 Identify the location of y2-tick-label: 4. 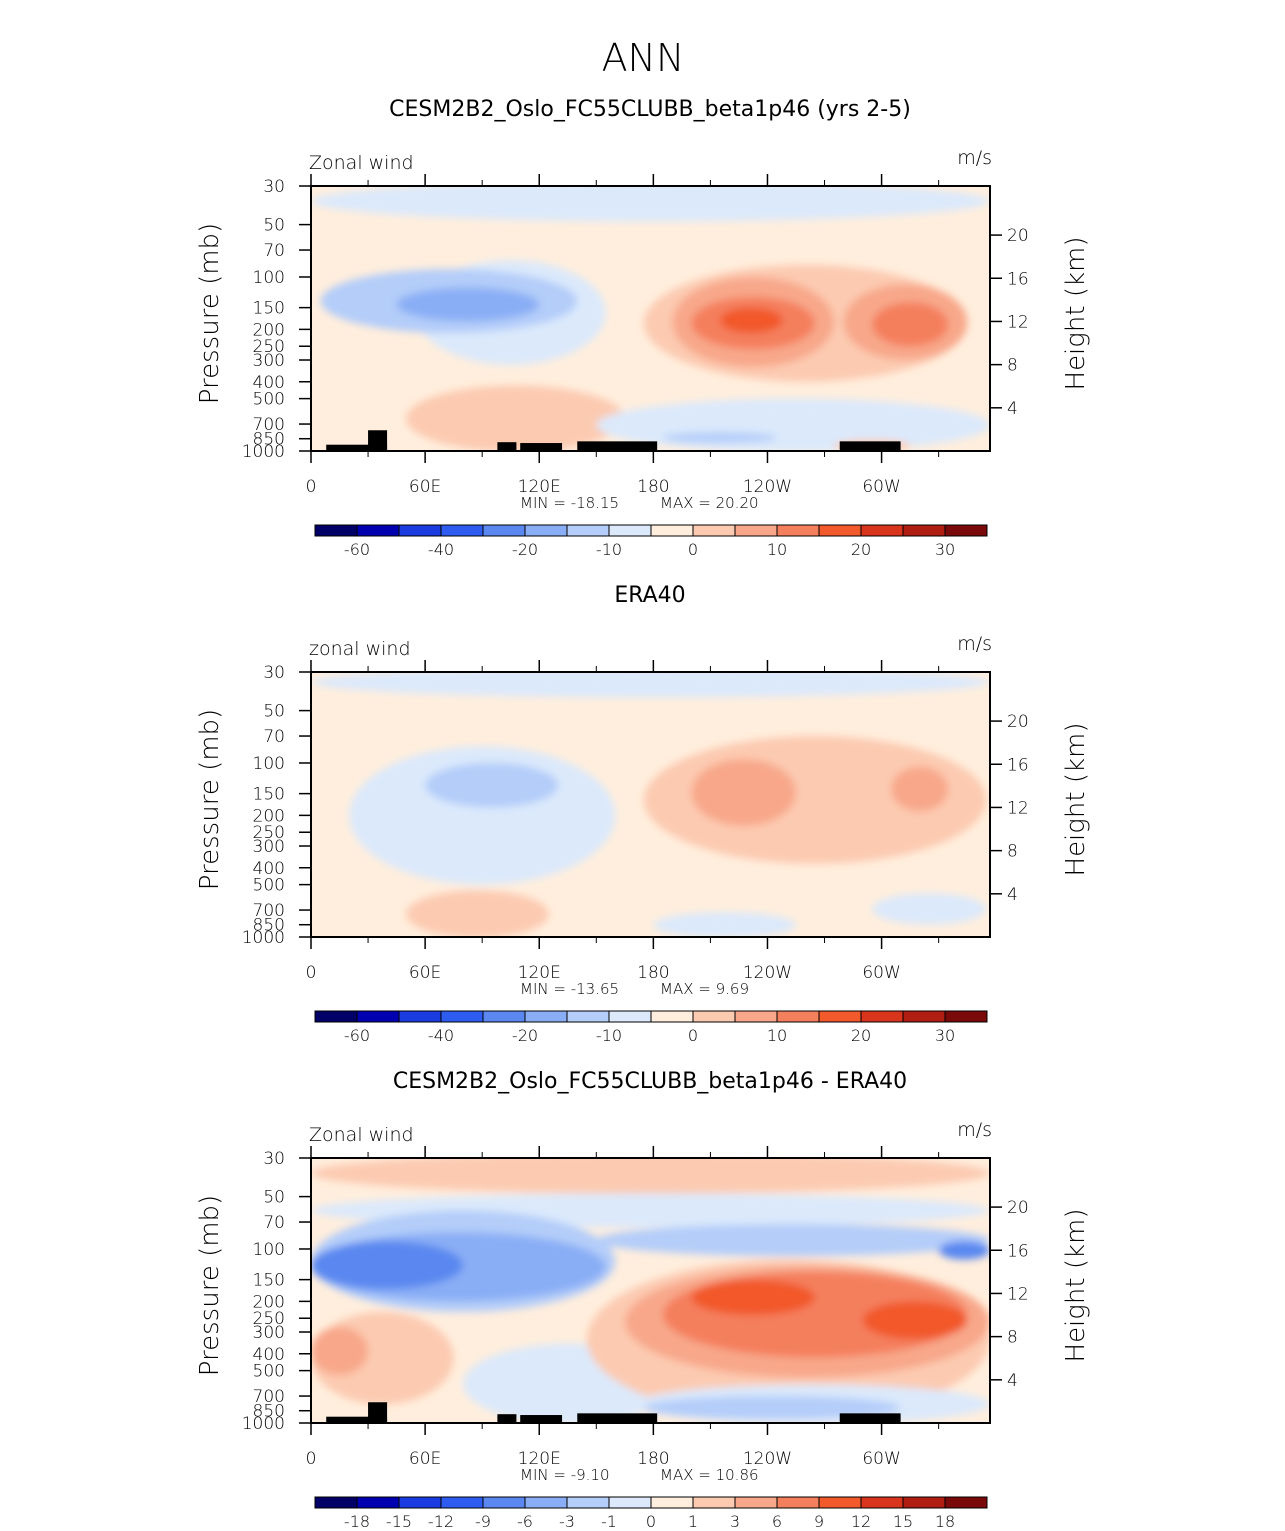
(1012, 409).